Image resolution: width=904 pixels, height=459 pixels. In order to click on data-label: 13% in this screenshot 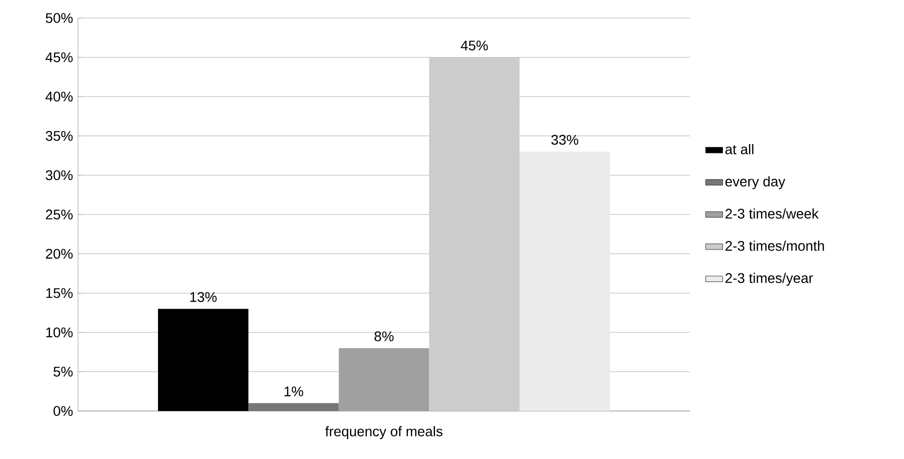, I will do `click(203, 297)`.